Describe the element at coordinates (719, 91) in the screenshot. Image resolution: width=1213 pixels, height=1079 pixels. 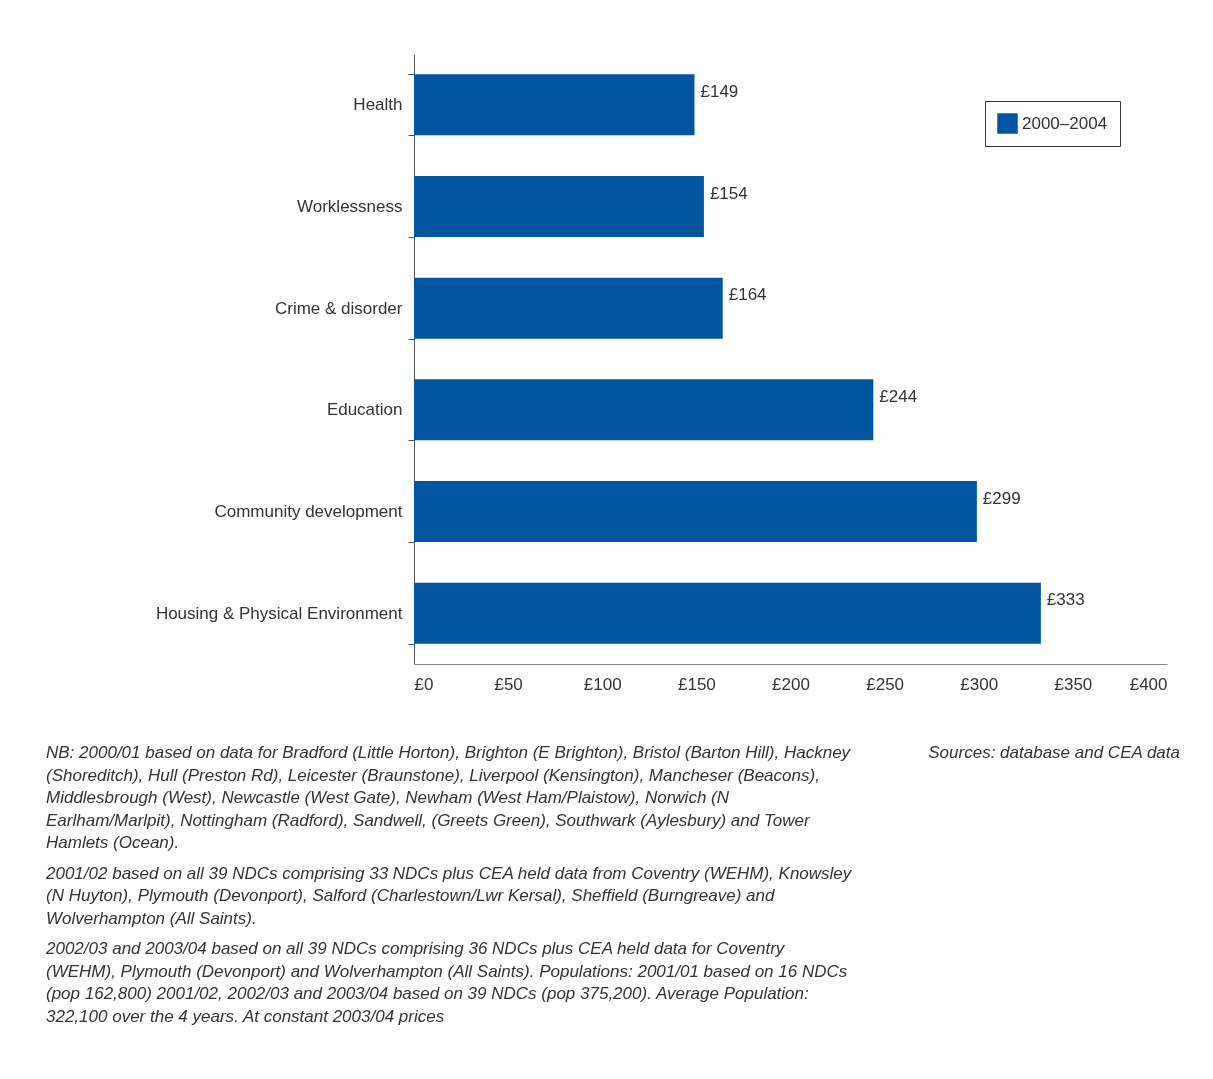
I see `data-label: £149` at that location.